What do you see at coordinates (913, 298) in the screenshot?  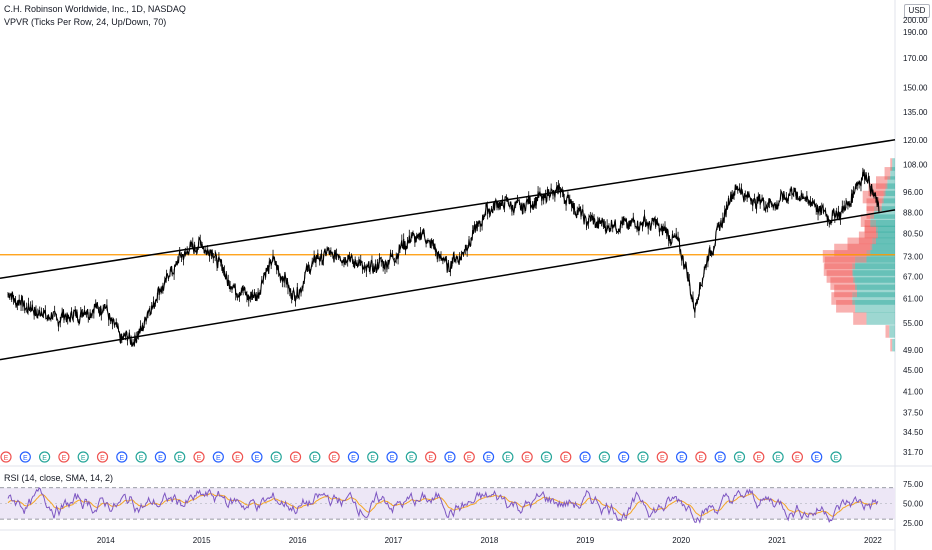 I see `price-tick-label: 61.00` at bounding box center [913, 298].